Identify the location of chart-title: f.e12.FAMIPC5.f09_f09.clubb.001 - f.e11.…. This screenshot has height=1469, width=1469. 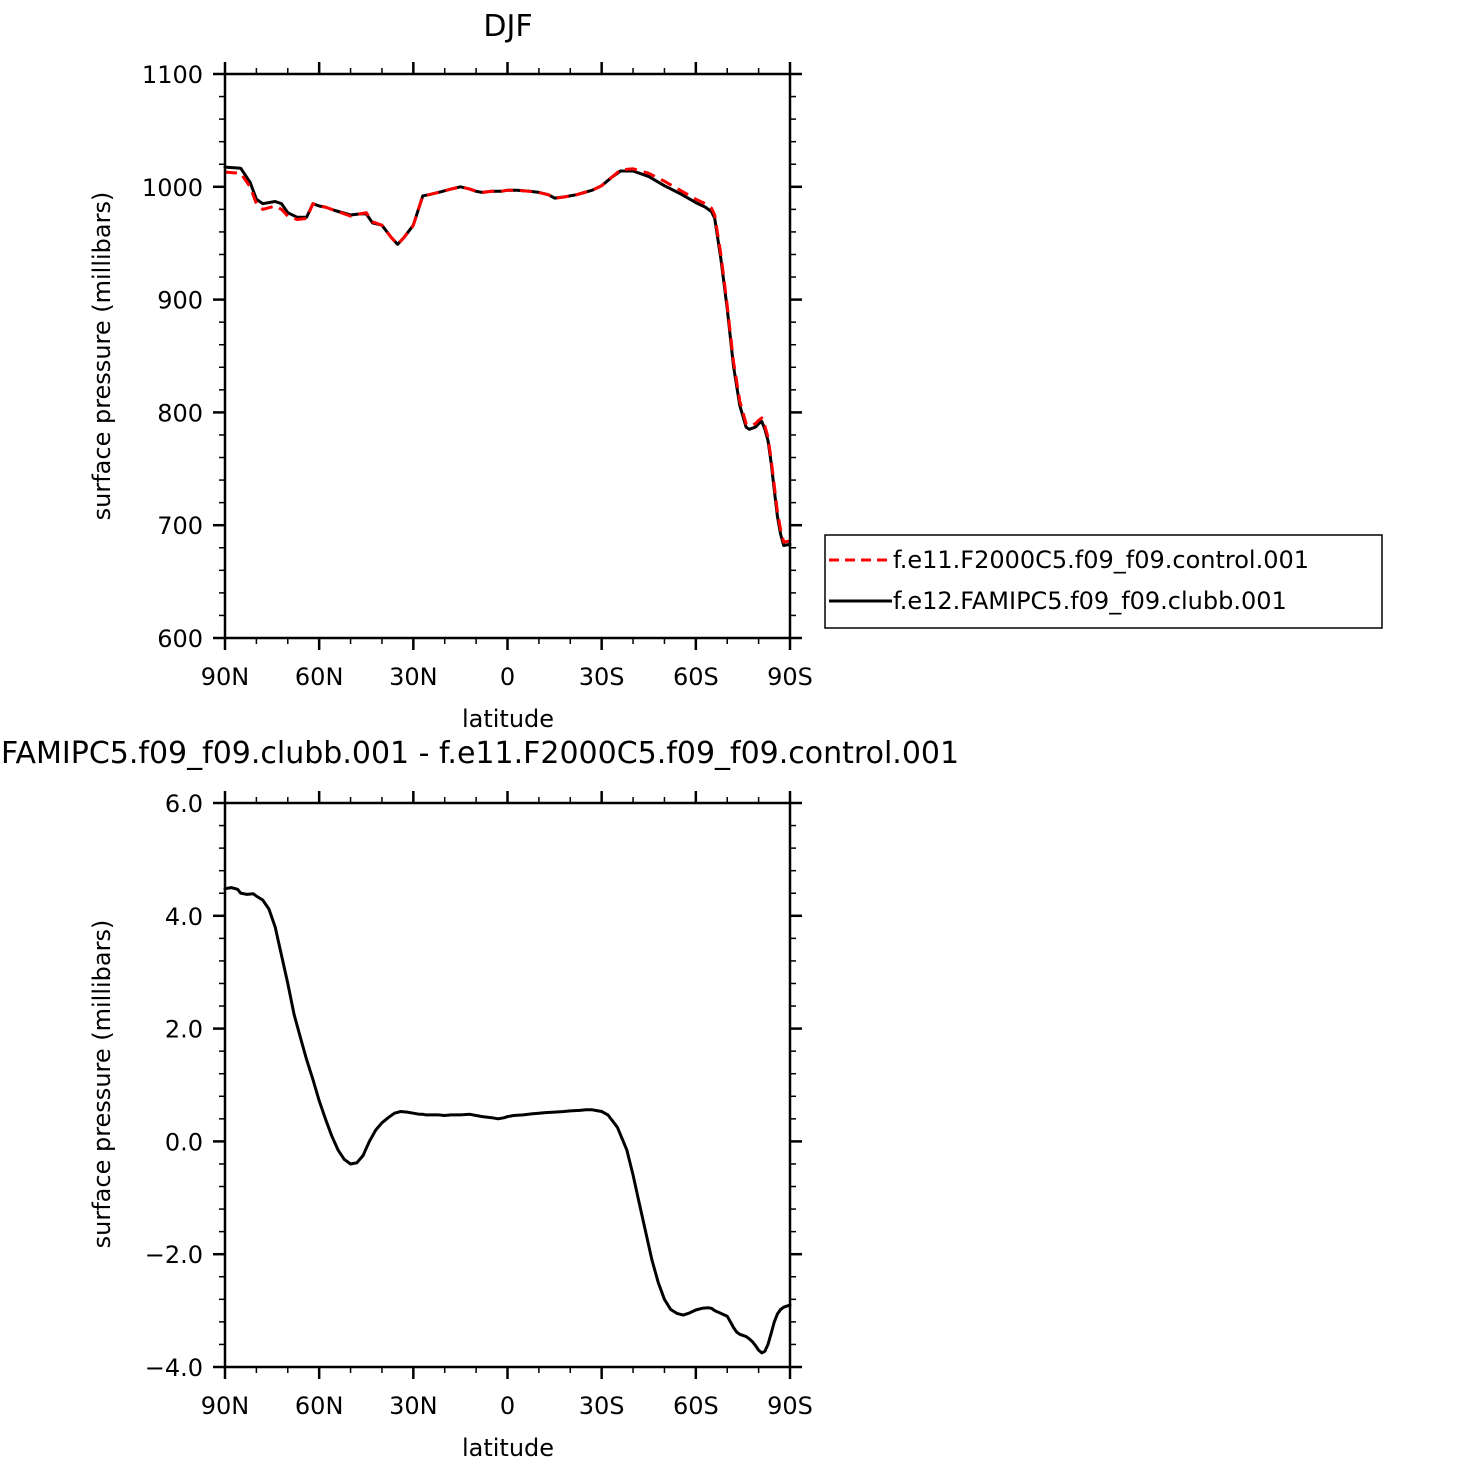
(479, 753).